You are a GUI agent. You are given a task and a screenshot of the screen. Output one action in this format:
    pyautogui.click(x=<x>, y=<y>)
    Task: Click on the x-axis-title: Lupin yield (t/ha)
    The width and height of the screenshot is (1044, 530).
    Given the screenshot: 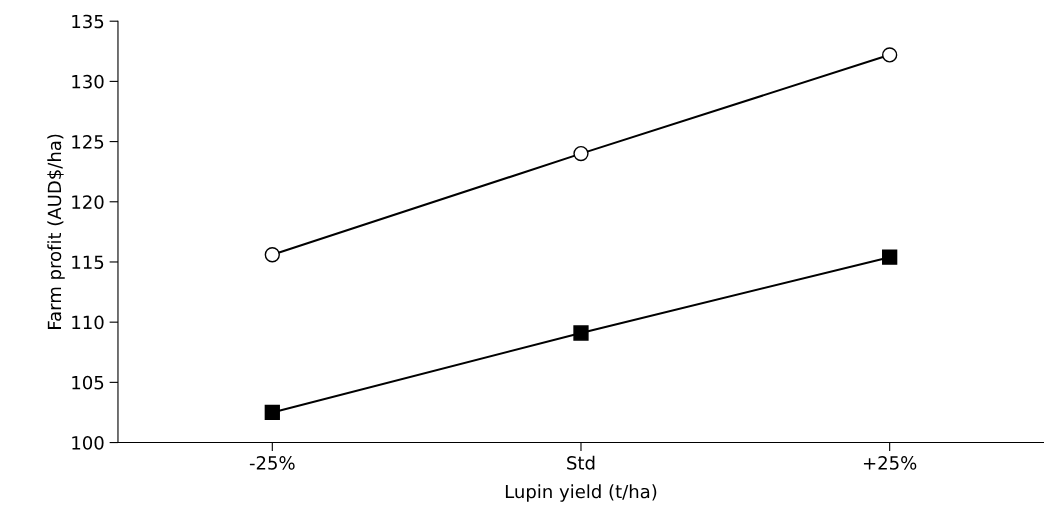 What is the action you would take?
    pyautogui.click(x=581, y=493)
    